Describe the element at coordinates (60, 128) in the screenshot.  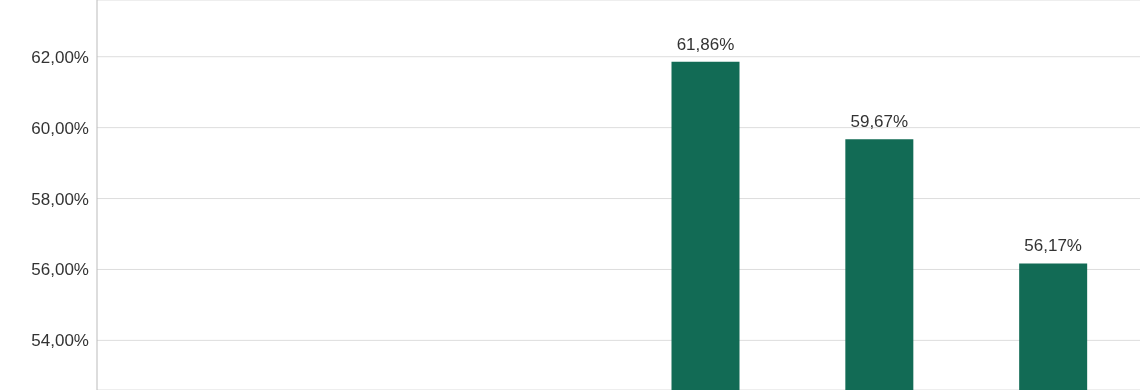
I see `y-tick-label: 60,00%` at that location.